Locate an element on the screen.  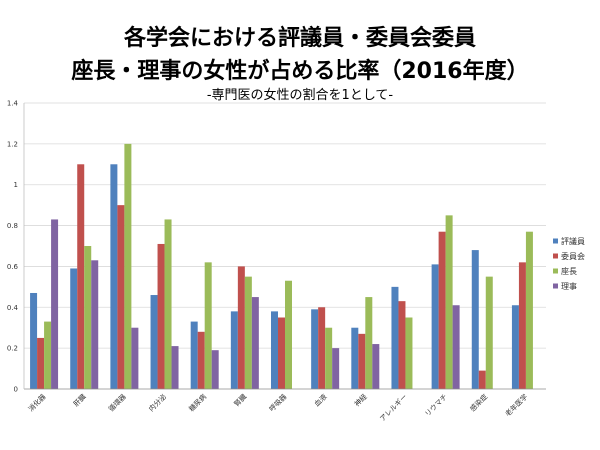
legend-item: 評議員 is located at coordinates (569, 241).